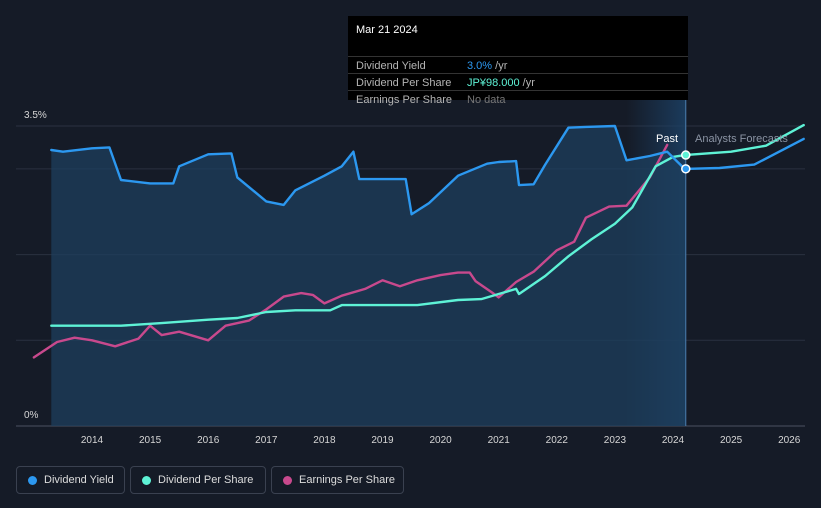 The width and height of the screenshot is (821, 508). Describe the element at coordinates (686, 155) in the screenshot. I see `dividend-per-share-marker` at that location.